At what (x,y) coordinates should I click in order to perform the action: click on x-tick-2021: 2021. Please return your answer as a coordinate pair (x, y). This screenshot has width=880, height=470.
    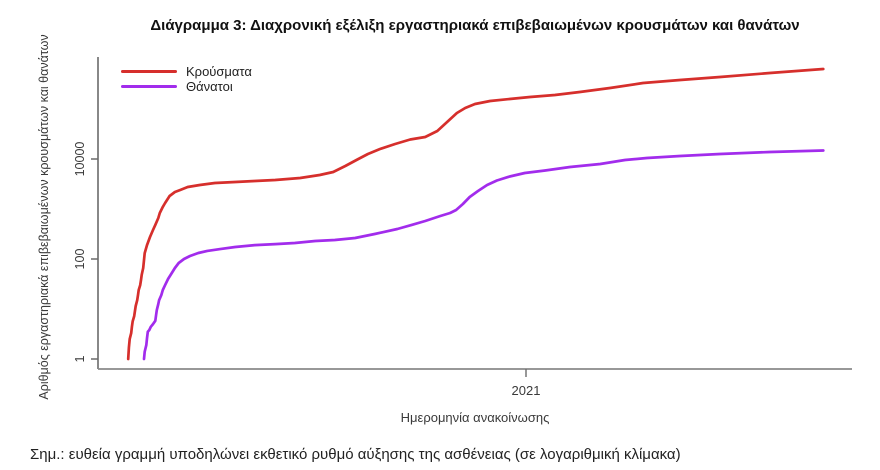
    Looking at the image, I should click on (526, 390).